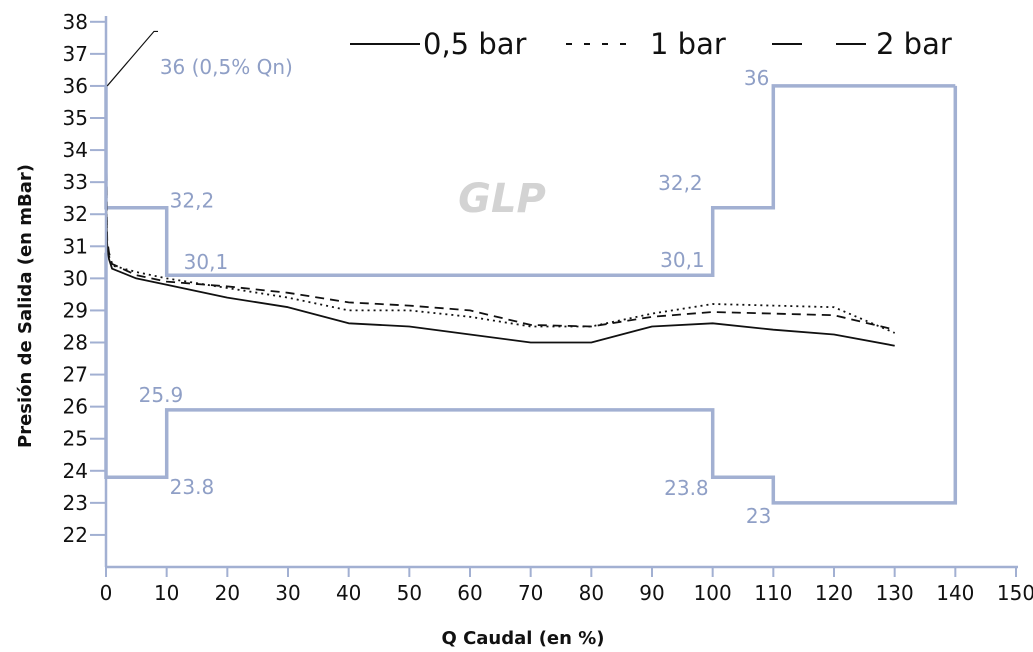  I want to click on x-tick-label: 30, so click(287, 593).